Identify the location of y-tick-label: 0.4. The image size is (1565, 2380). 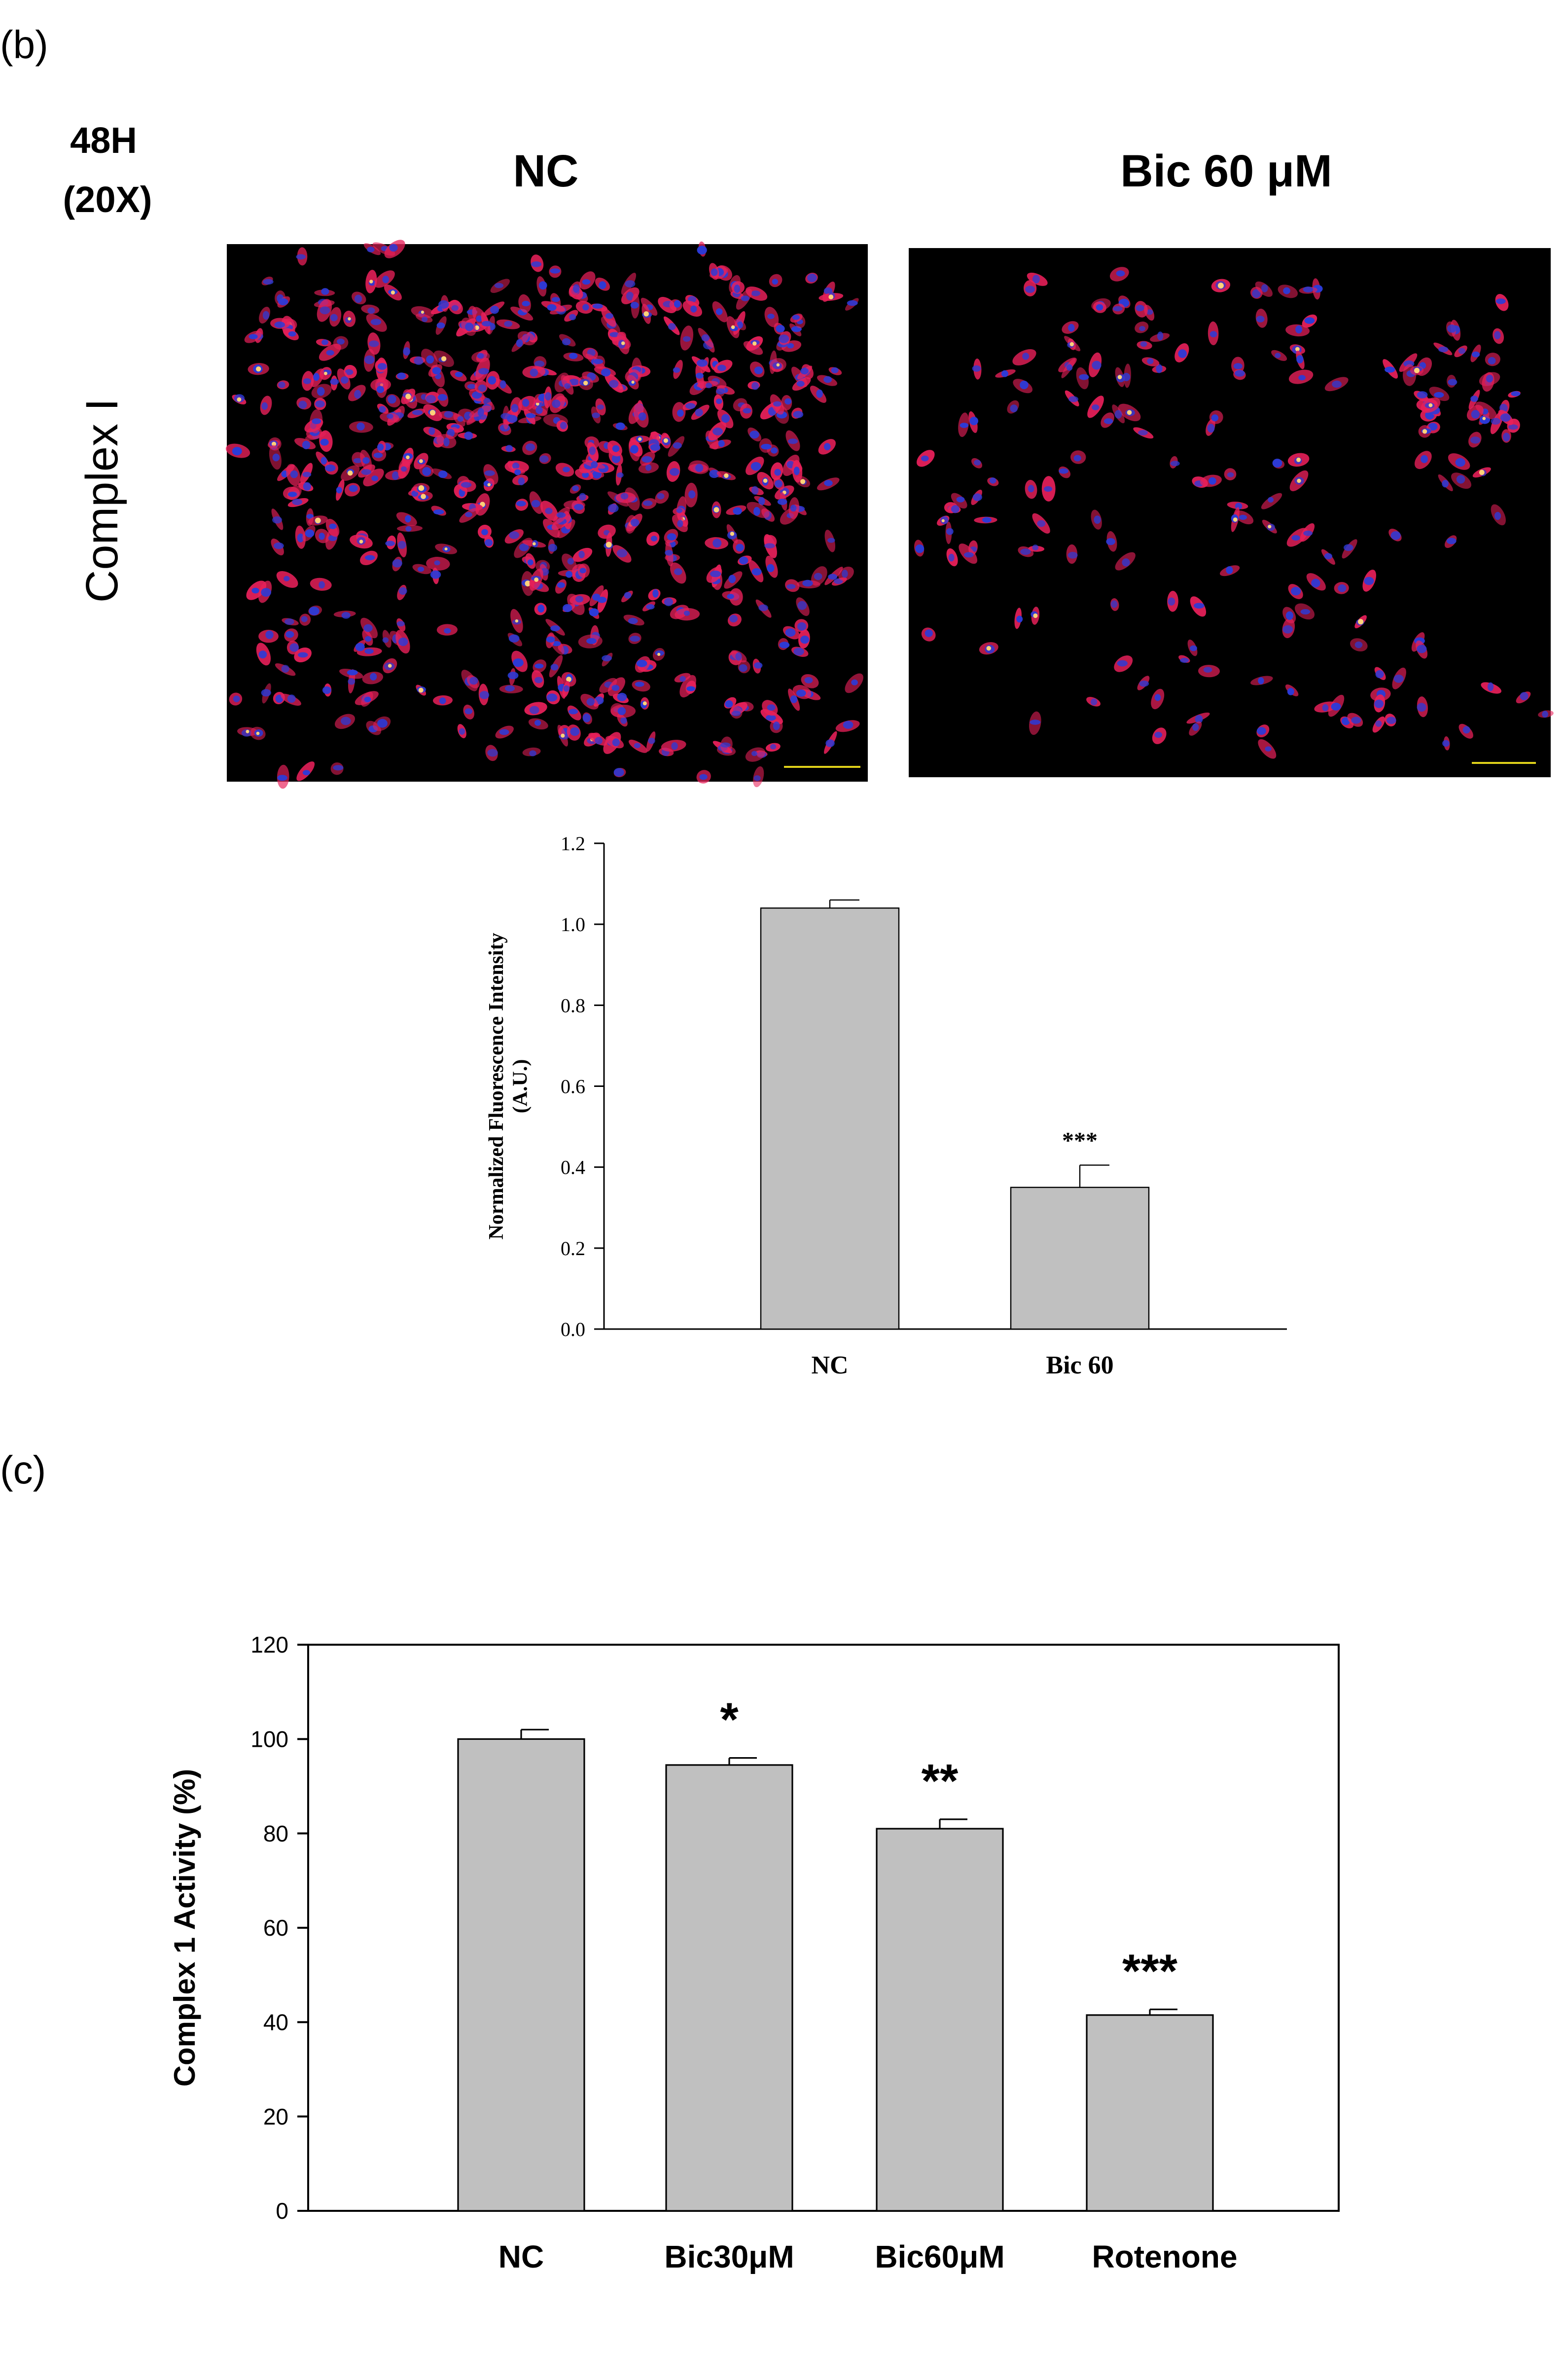
(573, 1167).